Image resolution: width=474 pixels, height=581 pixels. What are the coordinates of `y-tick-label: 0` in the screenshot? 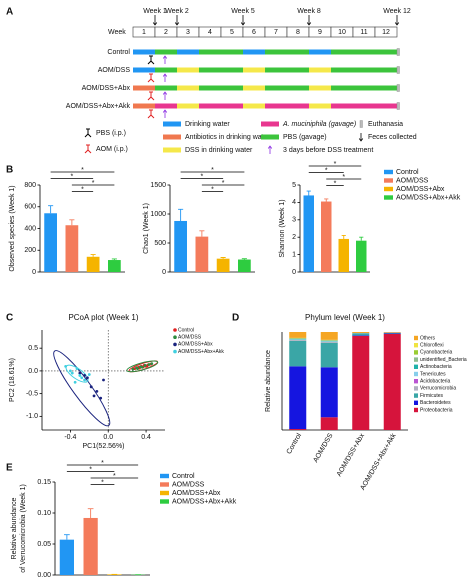 It's located at (164, 272).